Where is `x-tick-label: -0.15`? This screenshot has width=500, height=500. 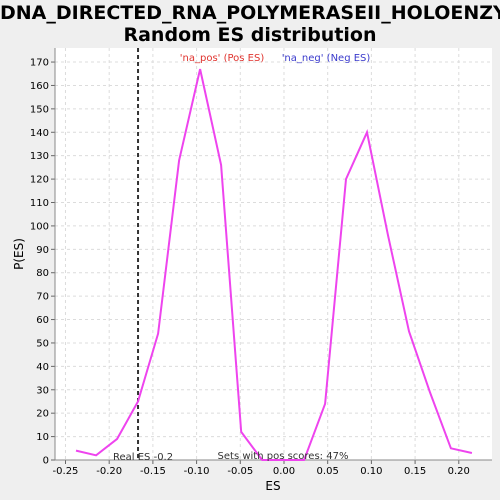
x-tick-label: -0.15 is located at coordinates (153, 471).